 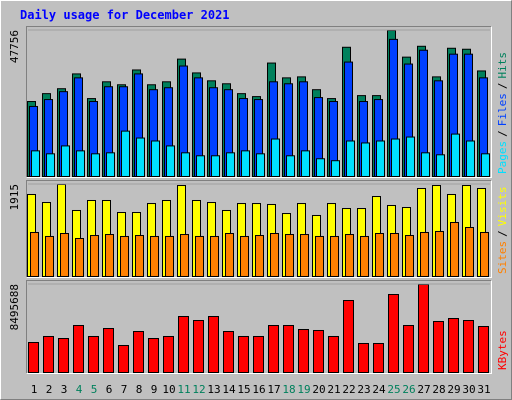 I want to click on legend-entry: Sites, so click(x=502, y=257).